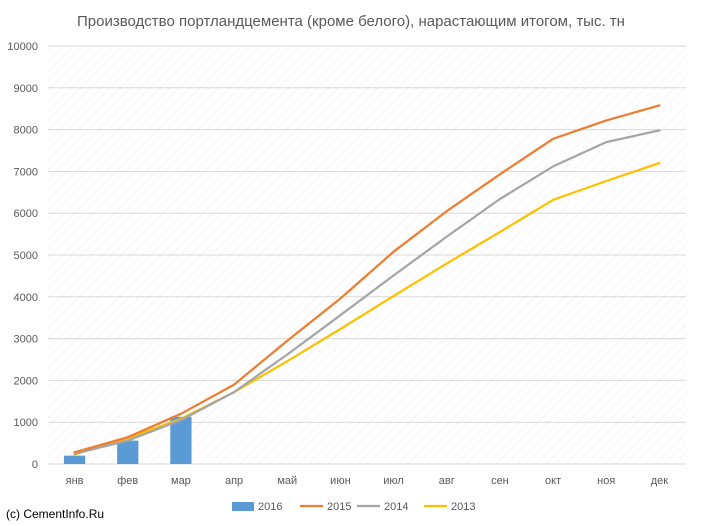 The width and height of the screenshot is (702, 526). Describe the element at coordinates (127, 481) in the screenshot. I see `x-tick-label: фев` at that location.